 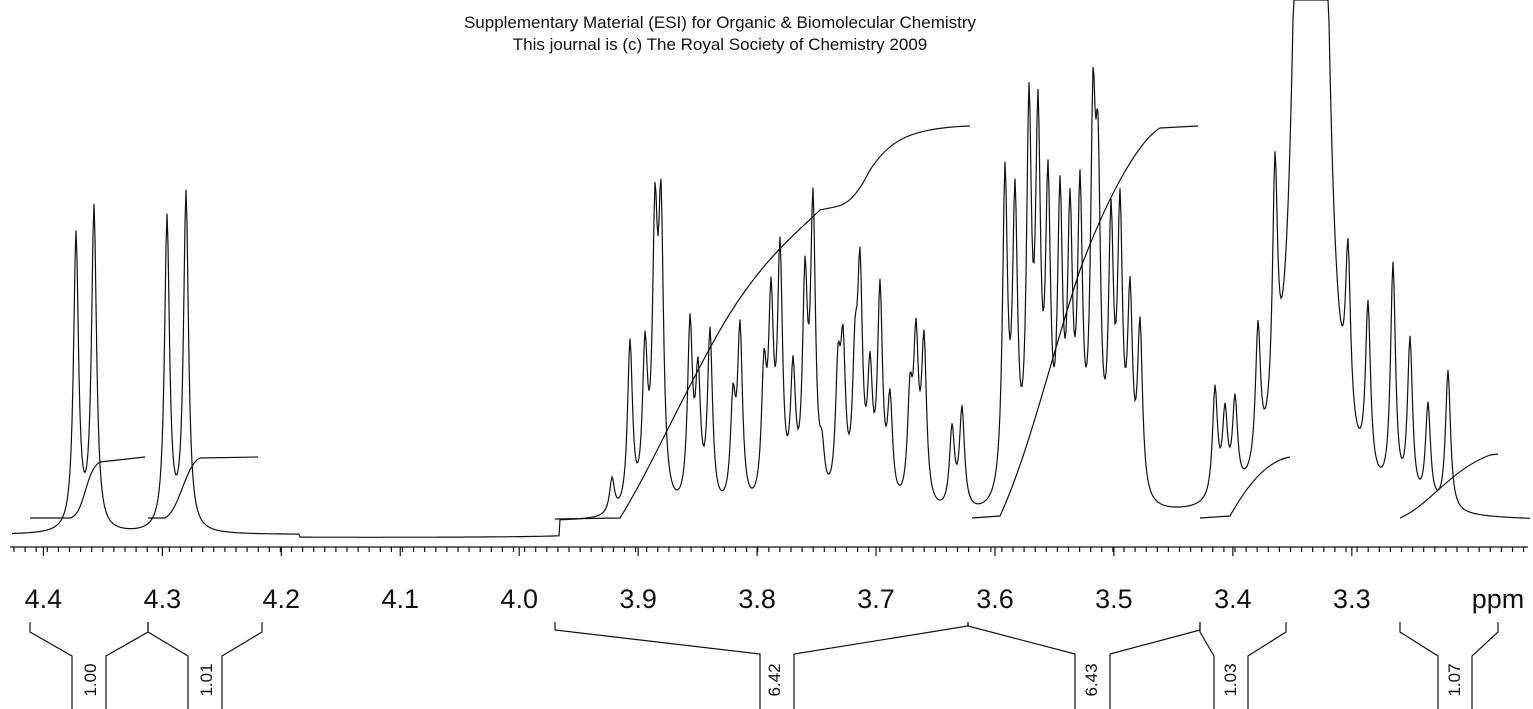 I want to click on integral-value: 1.01, so click(x=206, y=679).